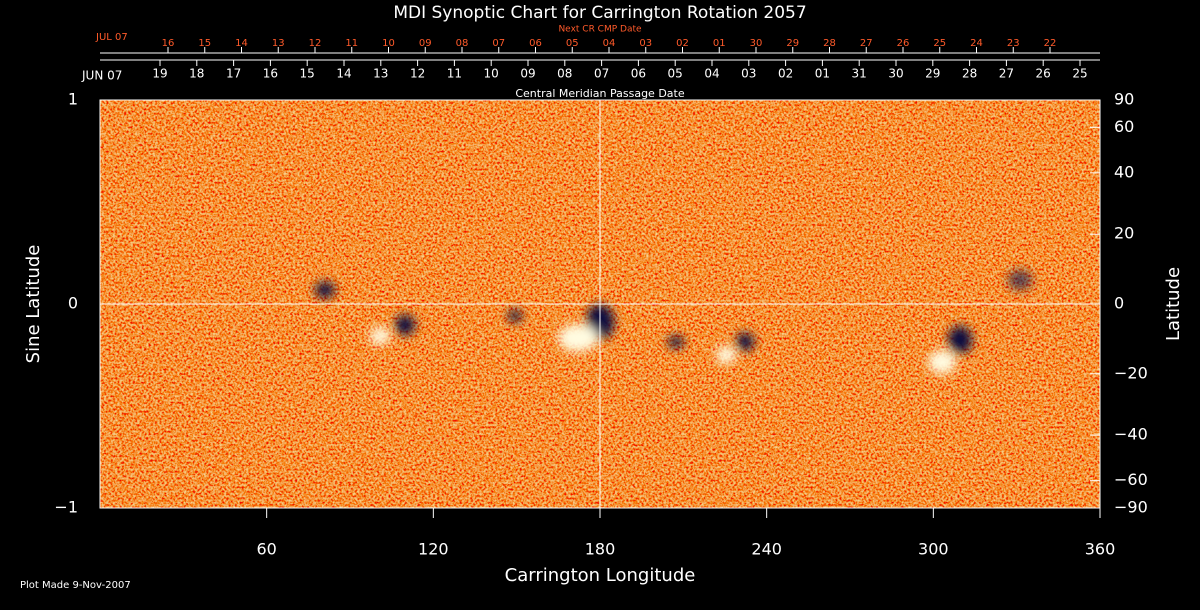 The image size is (1200, 610). Describe the element at coordinates (1131, 479) in the screenshot. I see `y2-tick-label: −60` at that location.